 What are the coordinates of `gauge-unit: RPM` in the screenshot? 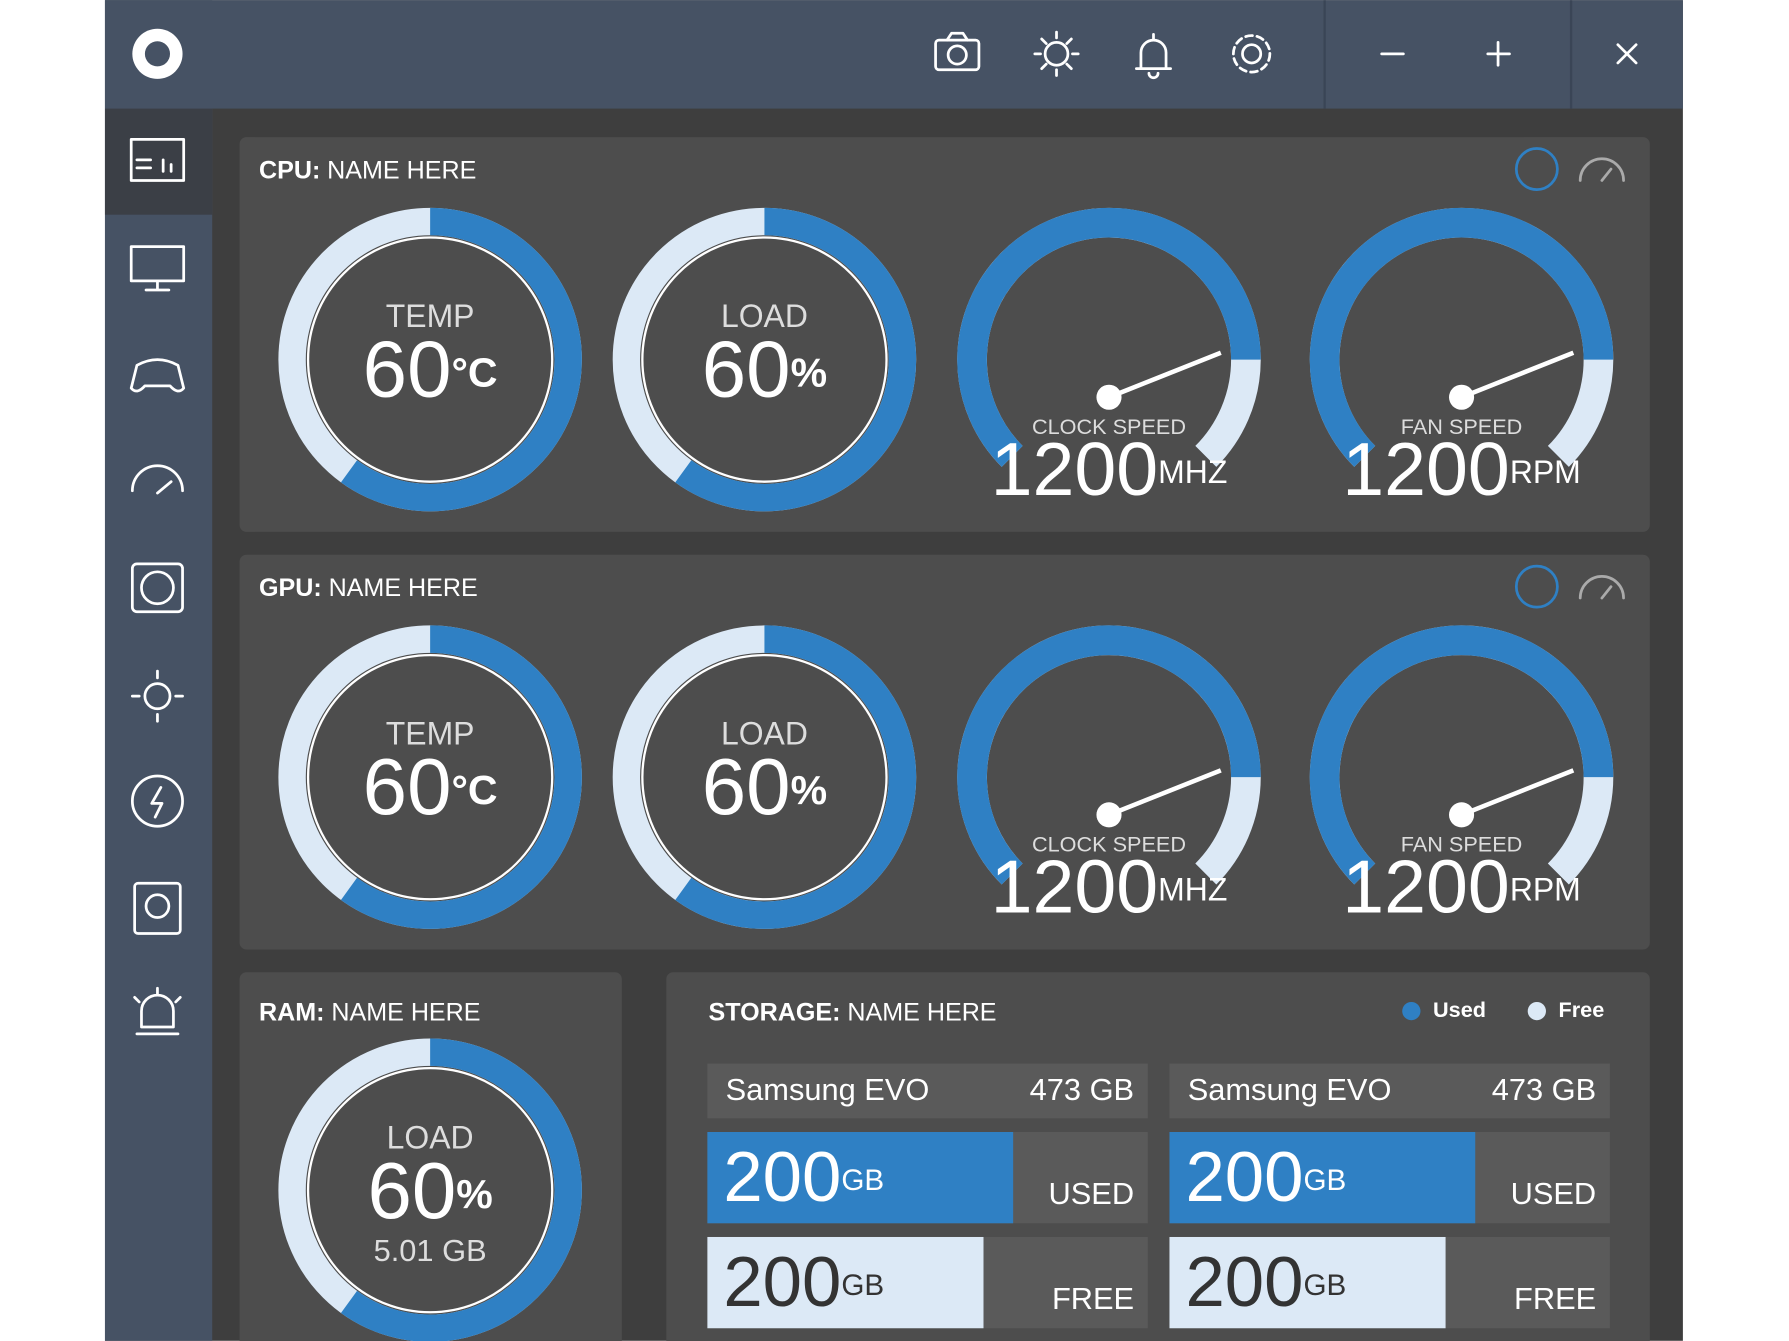 It's located at (1545, 472).